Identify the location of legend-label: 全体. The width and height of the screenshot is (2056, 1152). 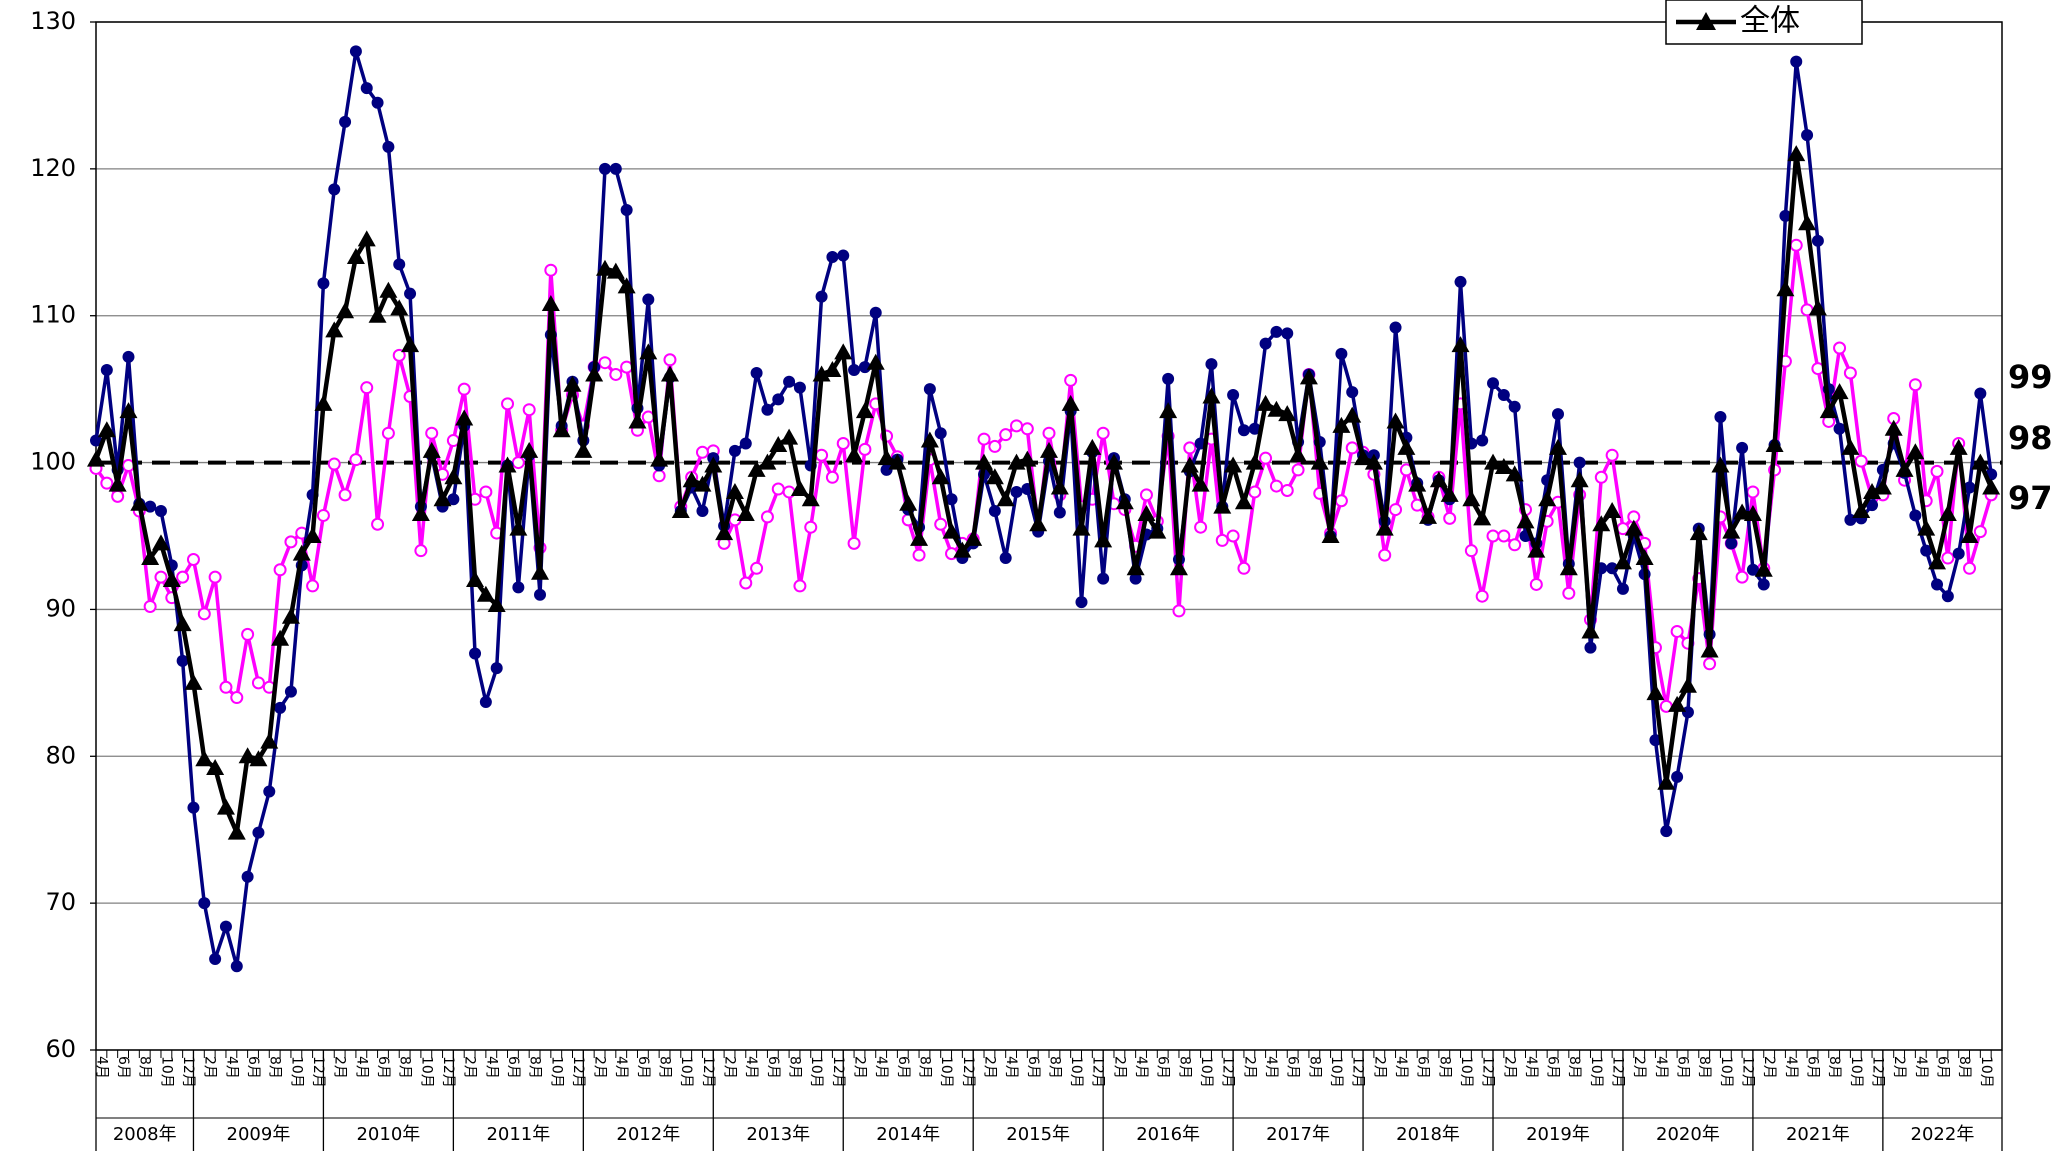
(1770, 21).